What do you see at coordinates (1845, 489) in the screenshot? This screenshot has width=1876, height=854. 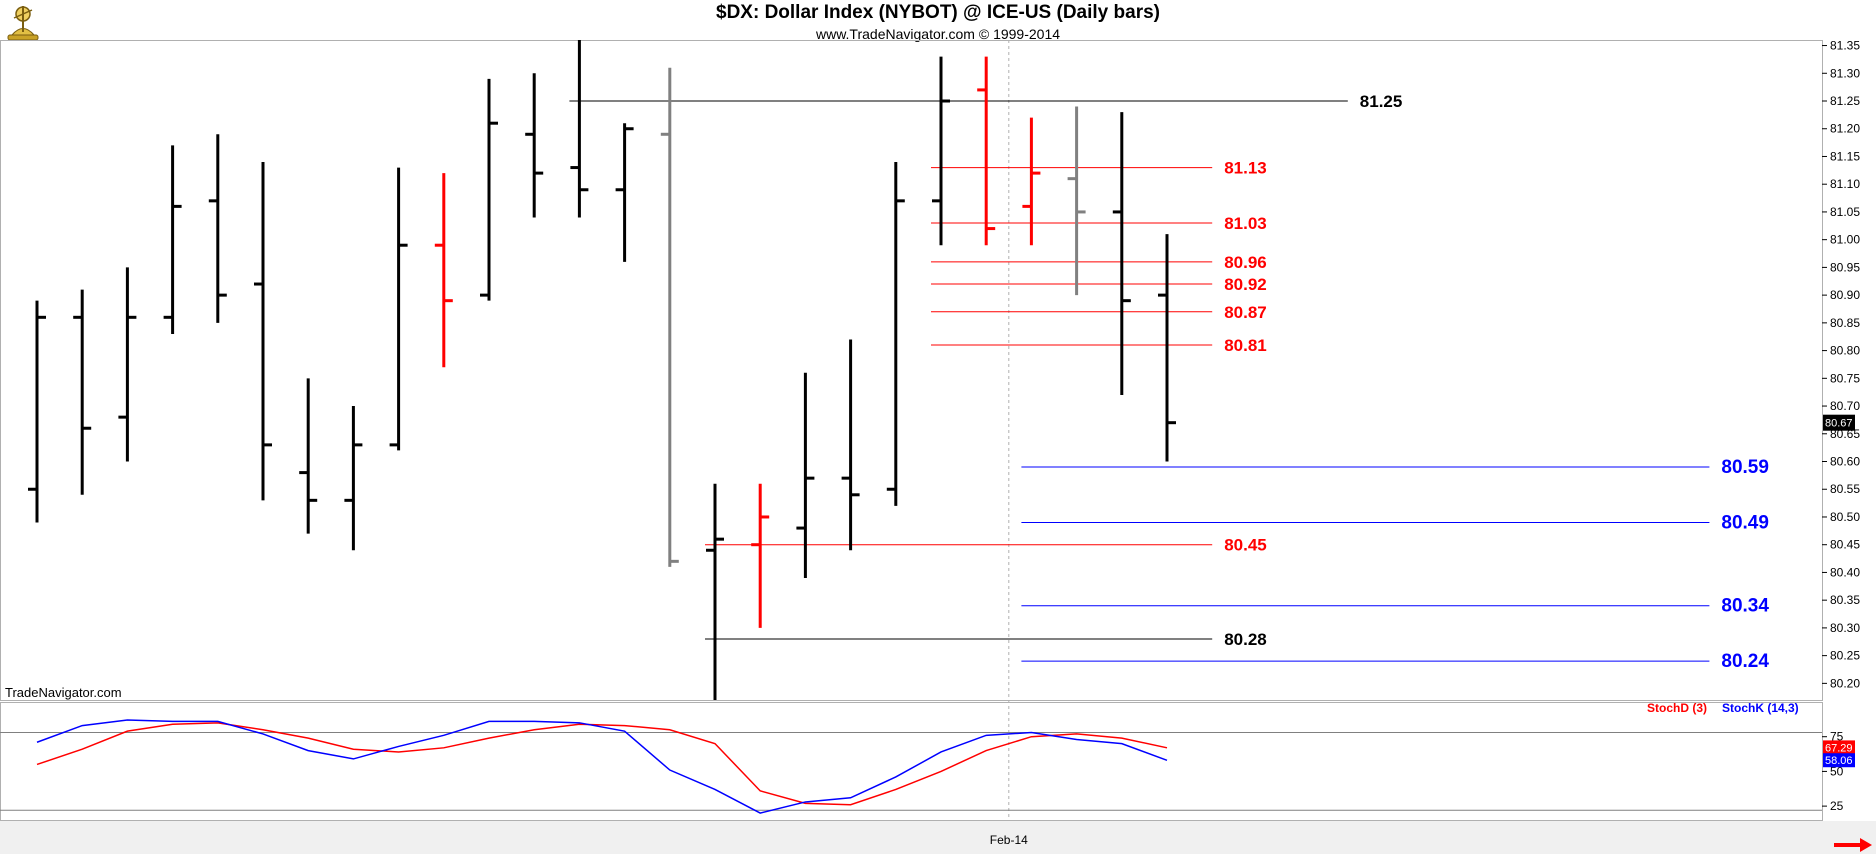 I see `y-tick-label: 80.55` at bounding box center [1845, 489].